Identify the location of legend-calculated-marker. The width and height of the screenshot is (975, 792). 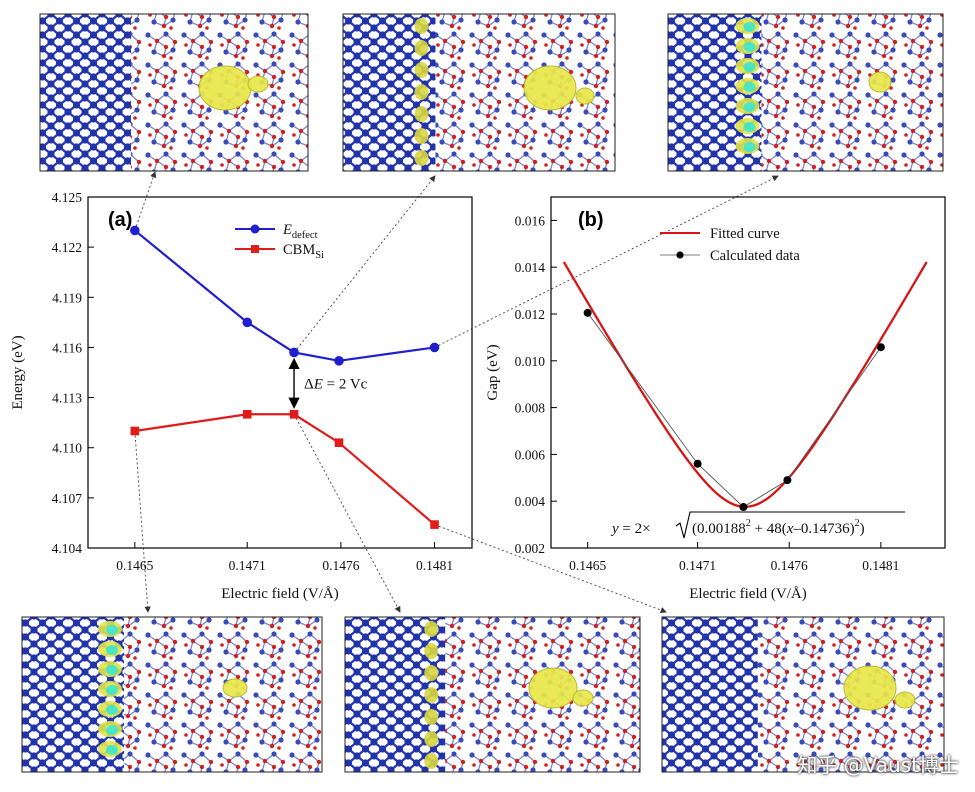
(680, 255).